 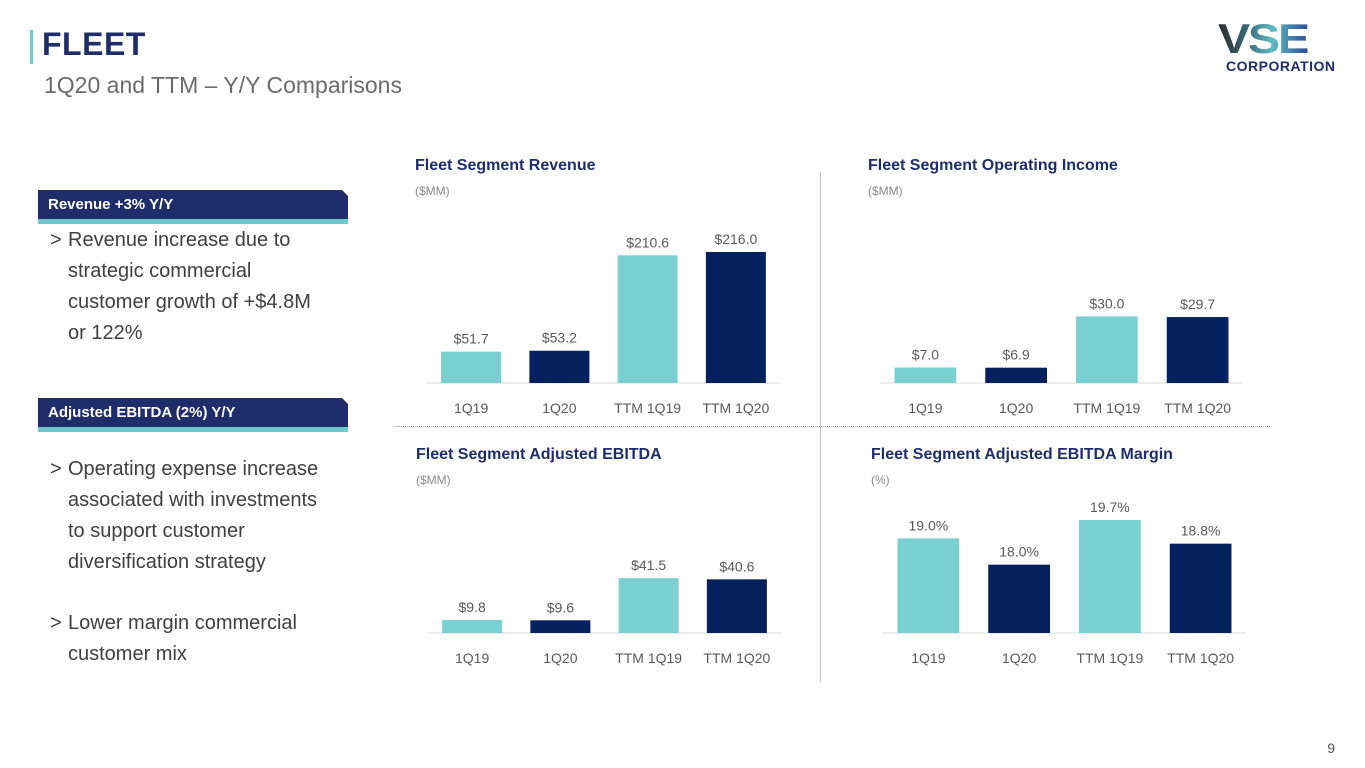 What do you see at coordinates (193, 469) in the screenshot?
I see `bullet-line: Operating expense increase` at bounding box center [193, 469].